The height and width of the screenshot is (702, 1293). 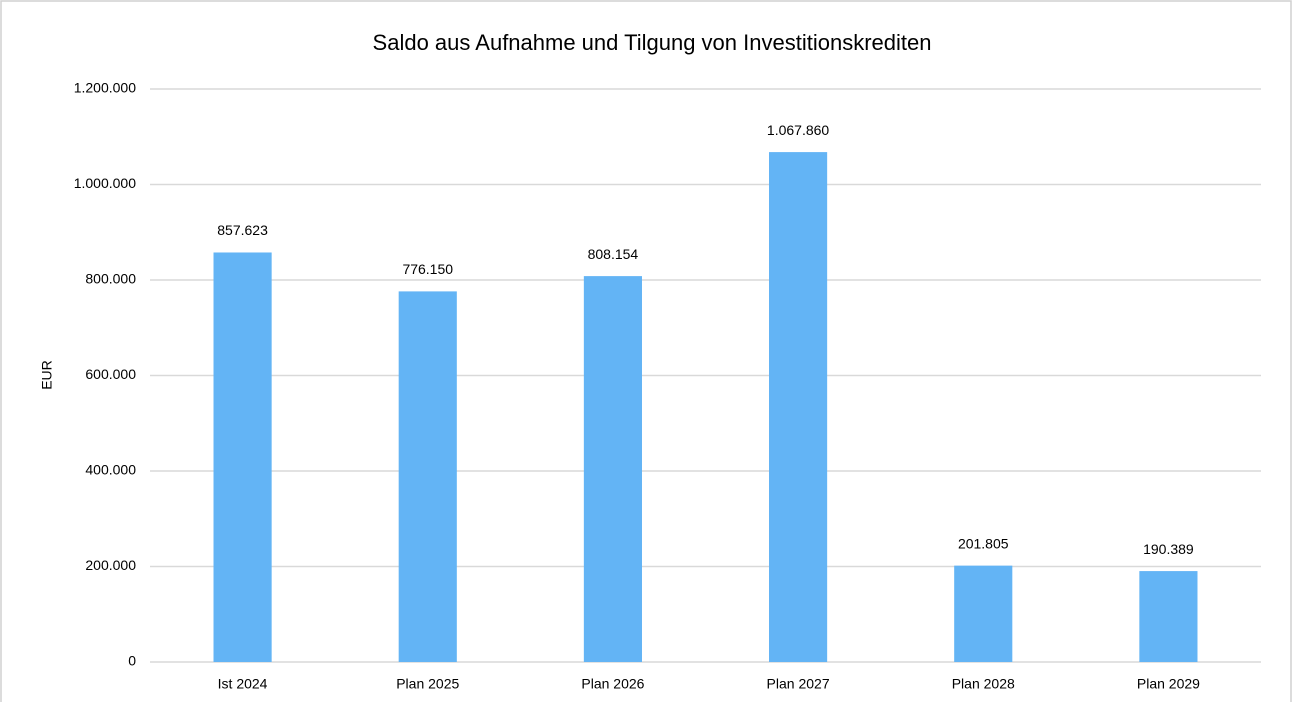 I want to click on x-tick-label: Plan 2026, so click(x=612, y=684).